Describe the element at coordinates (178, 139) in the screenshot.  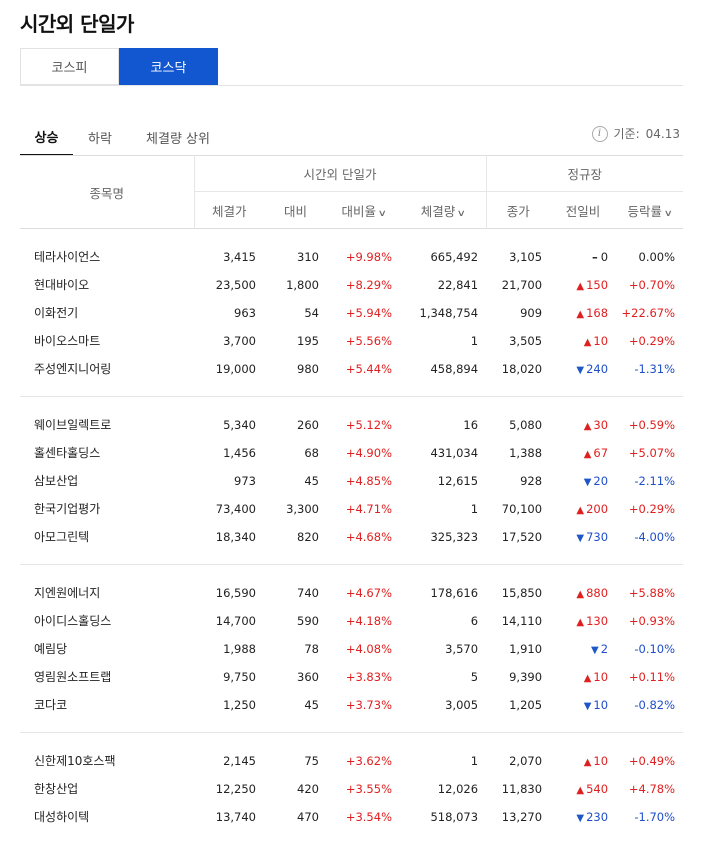
I see `tab-volume-top: 체결량 상위` at that location.